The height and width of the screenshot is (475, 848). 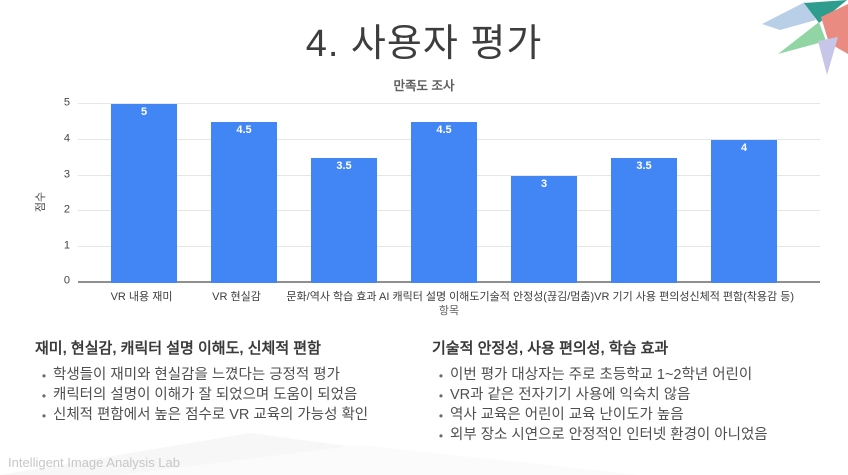 I want to click on watermark-decoration, so click(x=320, y=454).